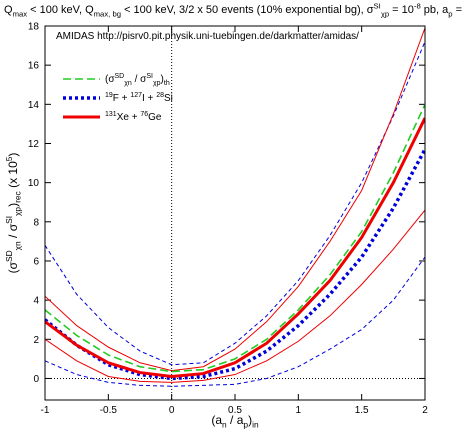 Image resolution: width=463 pixels, height=432 pixels. I want to click on y-axis-label: (σSDχn / σSIχp)rec (x 105), so click(13, 213).